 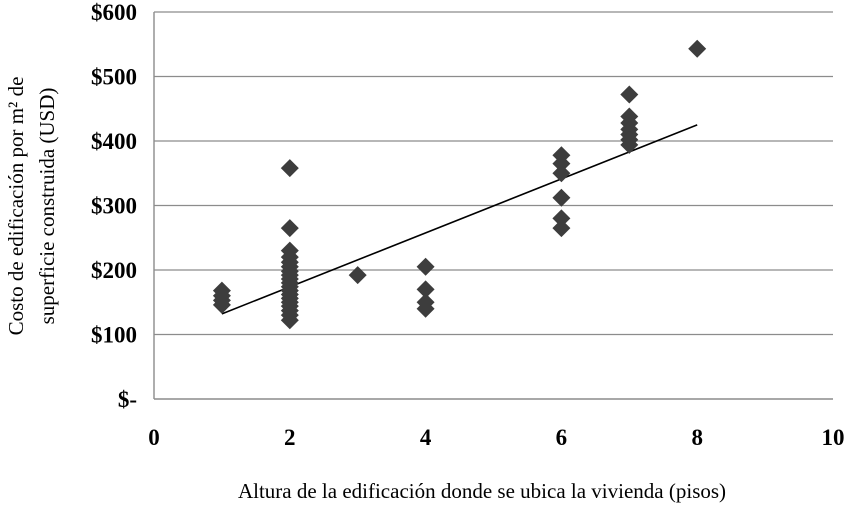 I want to click on y-tick-label: $300, so click(x=114, y=206).